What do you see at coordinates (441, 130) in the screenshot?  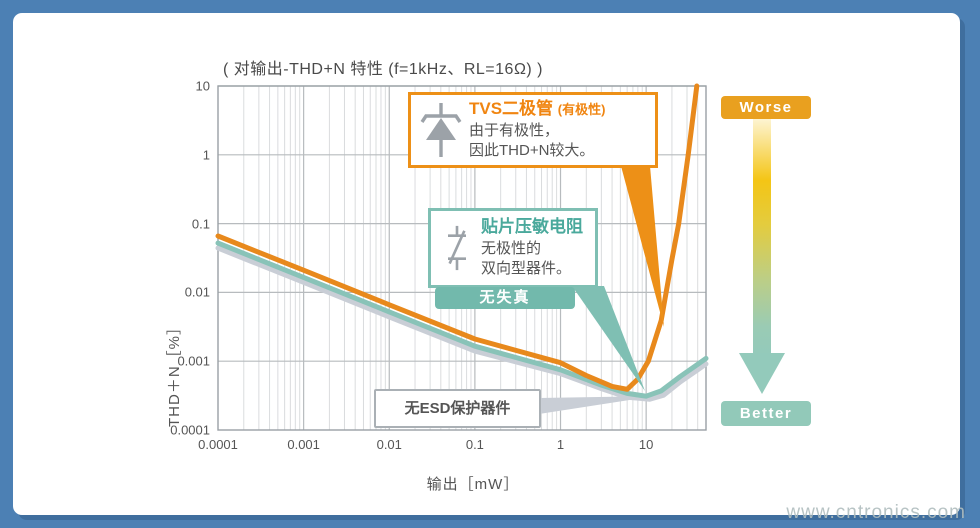 I see `tvs-diode-icon` at bounding box center [441, 130].